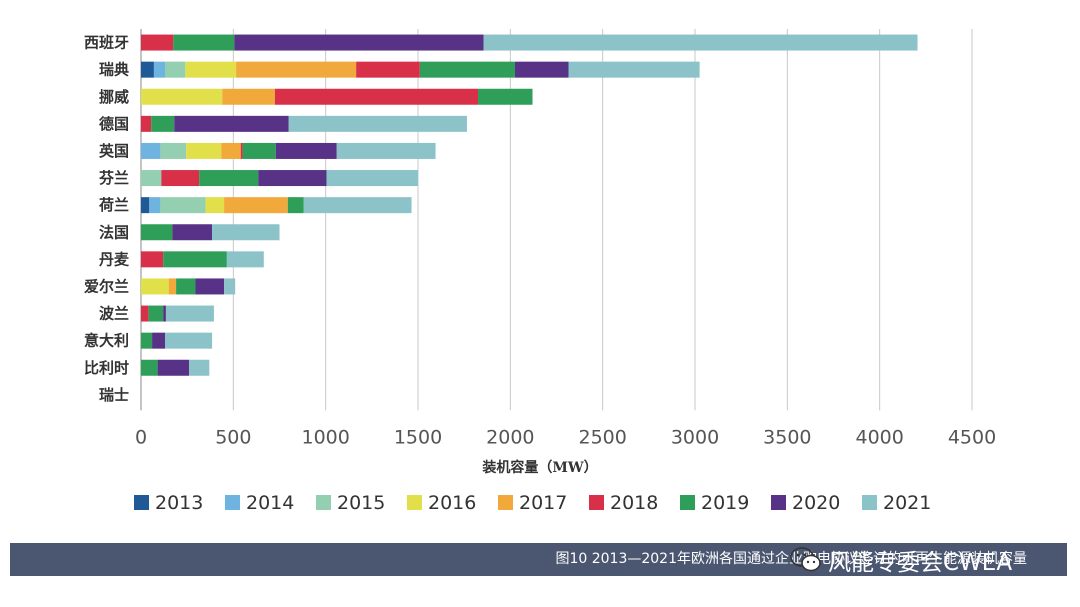 The image size is (1080, 607). Describe the element at coordinates (114, 314) in the screenshot. I see `category-label: 波兰` at that location.